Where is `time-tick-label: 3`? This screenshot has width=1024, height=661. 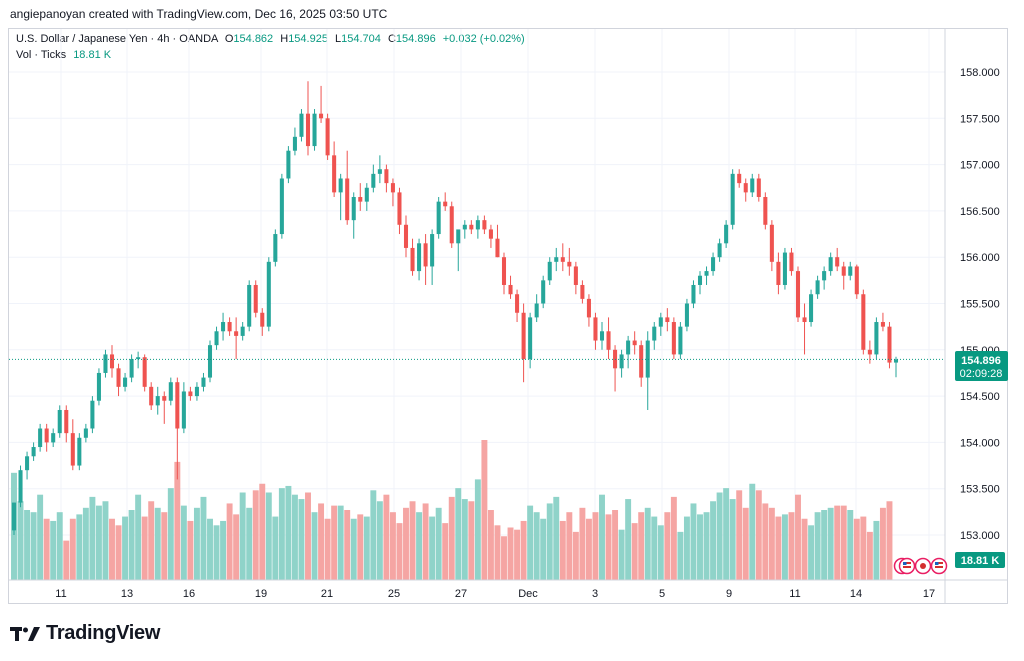
time-tick-label: 3 is located at coordinates (595, 594).